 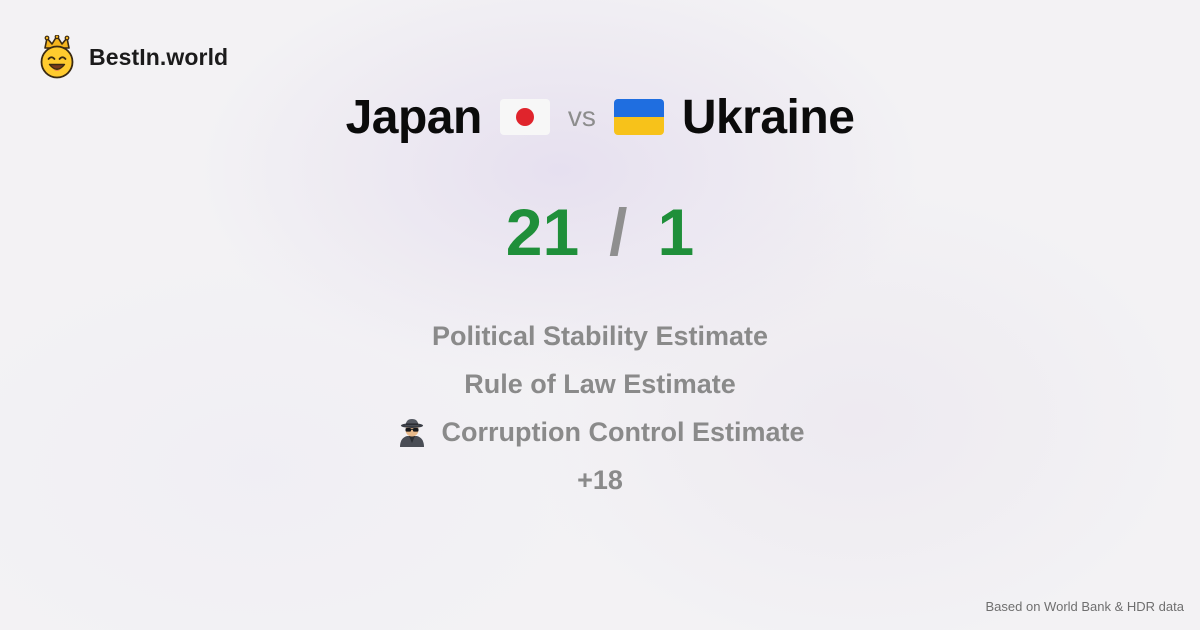 I want to click on comparison-title: Japan vs Ukraine, so click(x=600, y=117).